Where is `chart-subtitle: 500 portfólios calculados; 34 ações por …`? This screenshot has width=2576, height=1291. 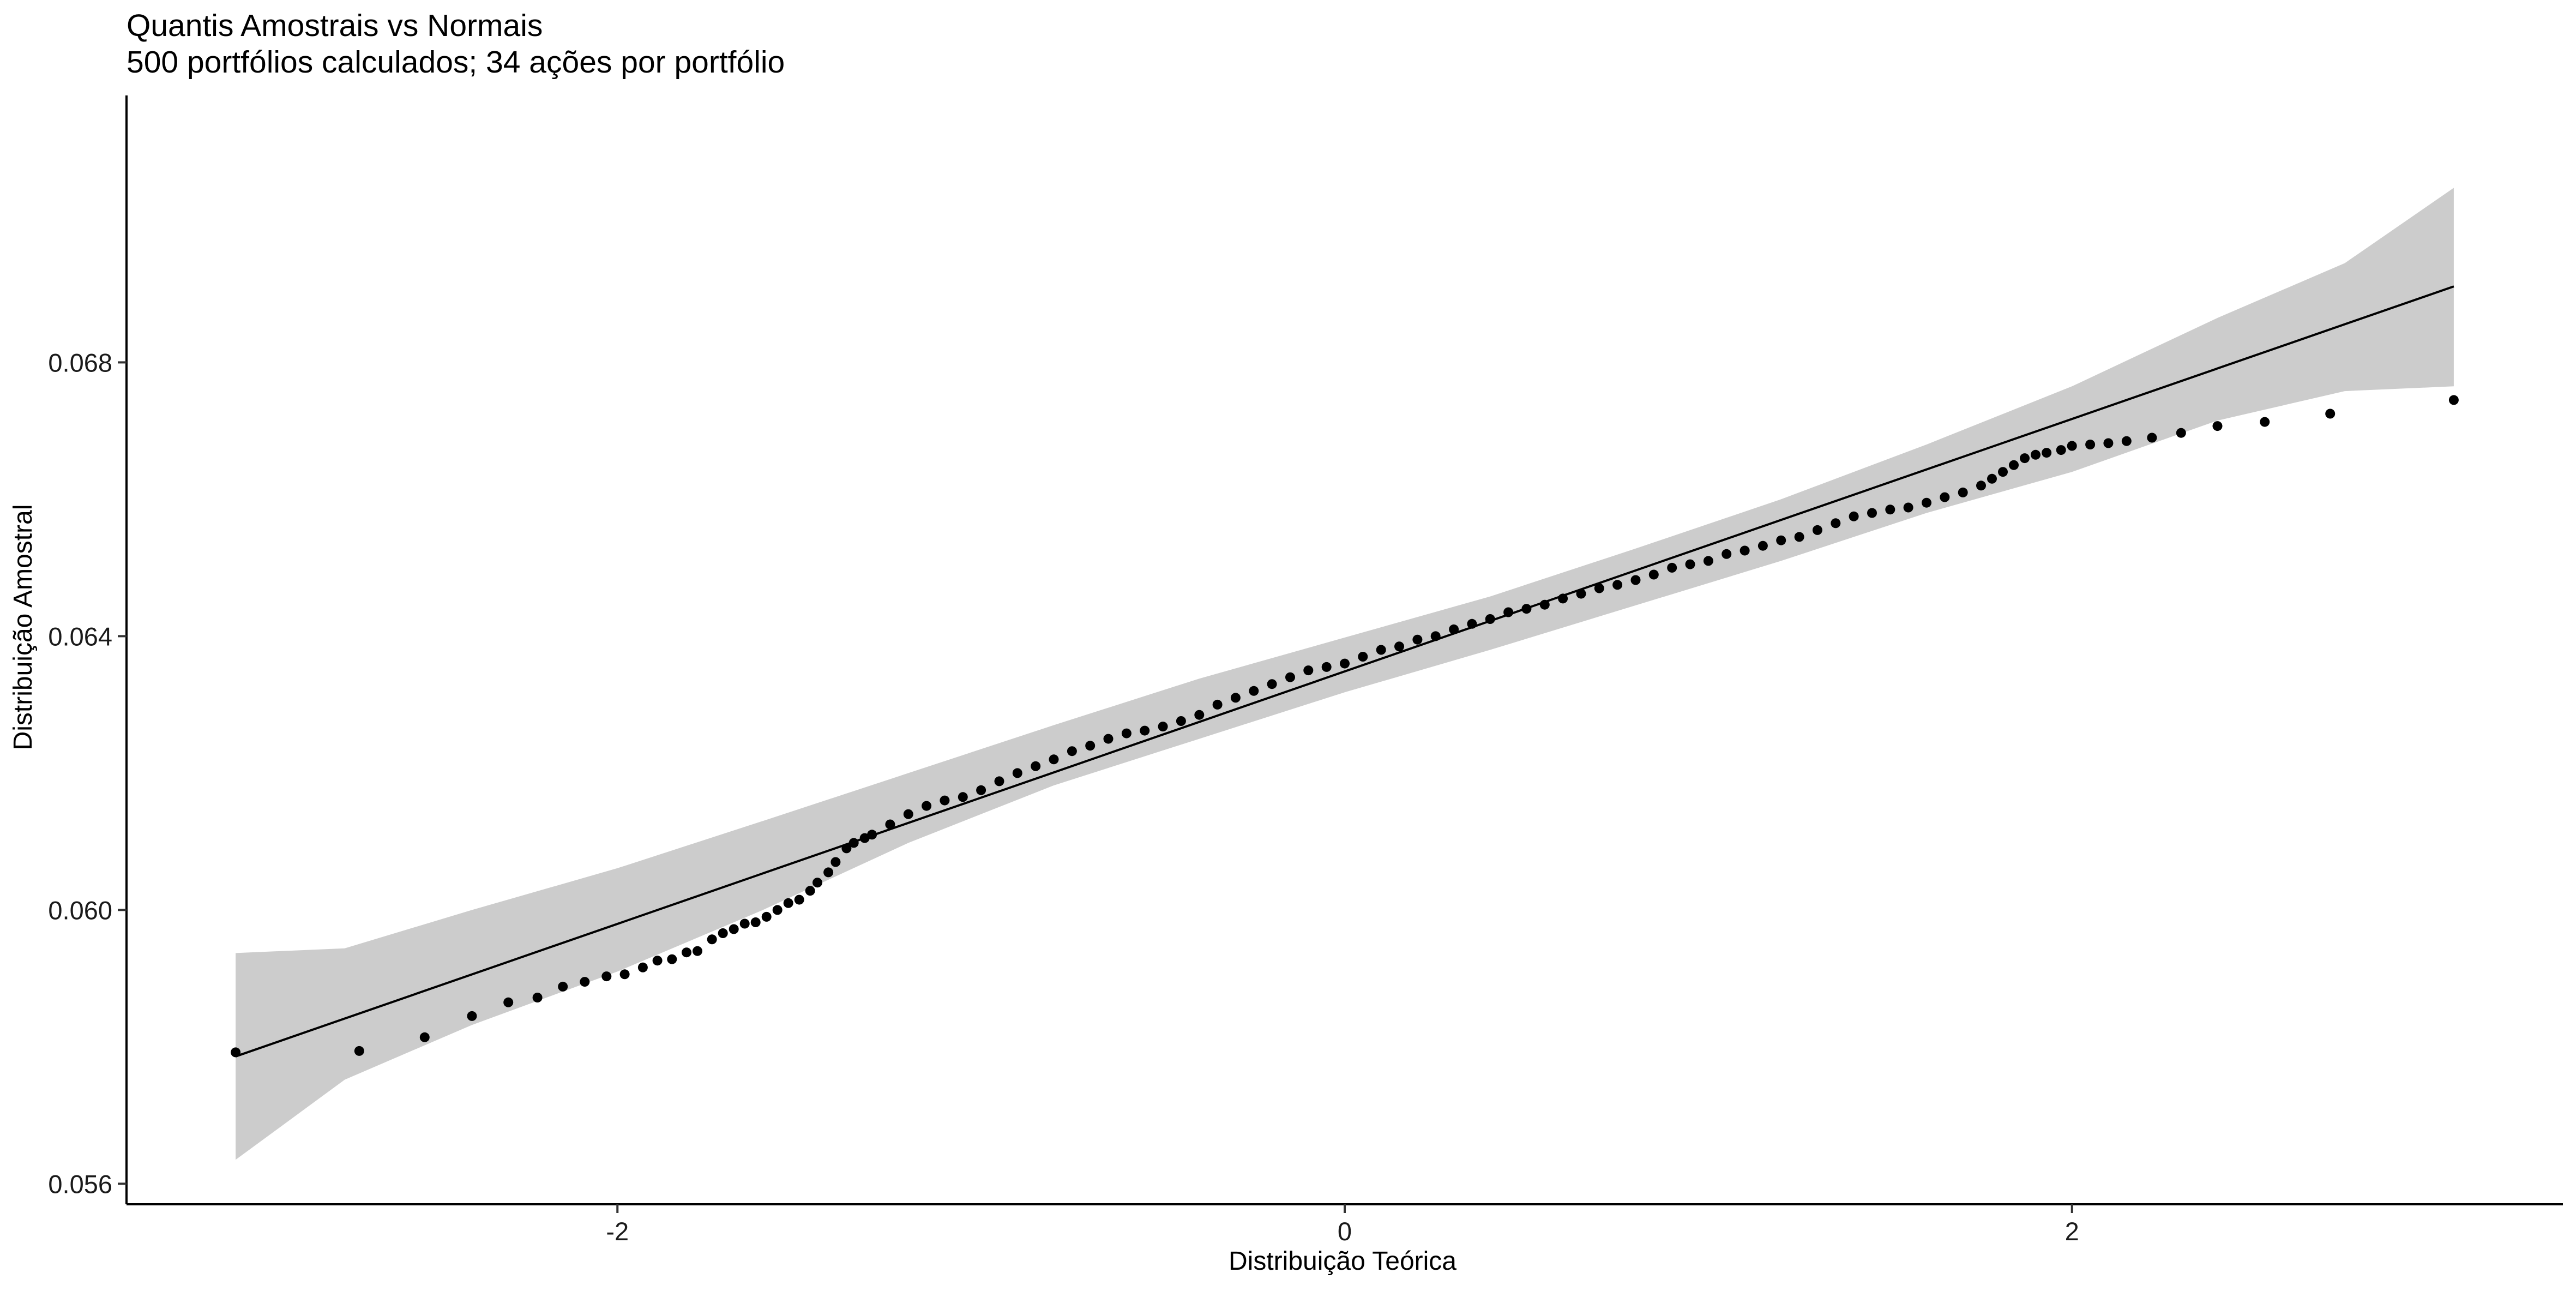 chart-subtitle: 500 portfólios calculados; 34 ações por … is located at coordinates (456, 62).